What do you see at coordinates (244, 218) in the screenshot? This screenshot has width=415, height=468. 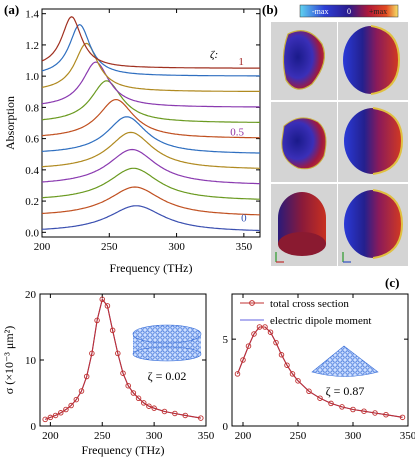 I see `curve-label: 0` at bounding box center [244, 218].